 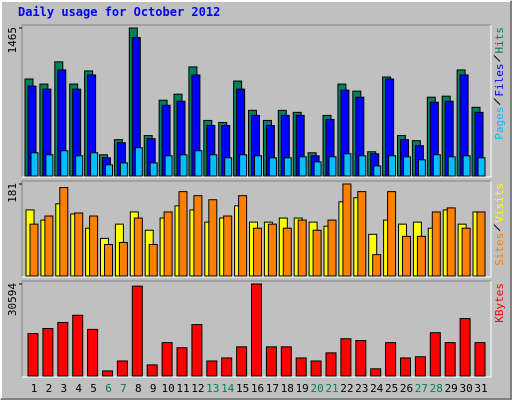 What do you see at coordinates (93, 388) in the screenshot?
I see `x-tick-label: 5` at bounding box center [93, 388].